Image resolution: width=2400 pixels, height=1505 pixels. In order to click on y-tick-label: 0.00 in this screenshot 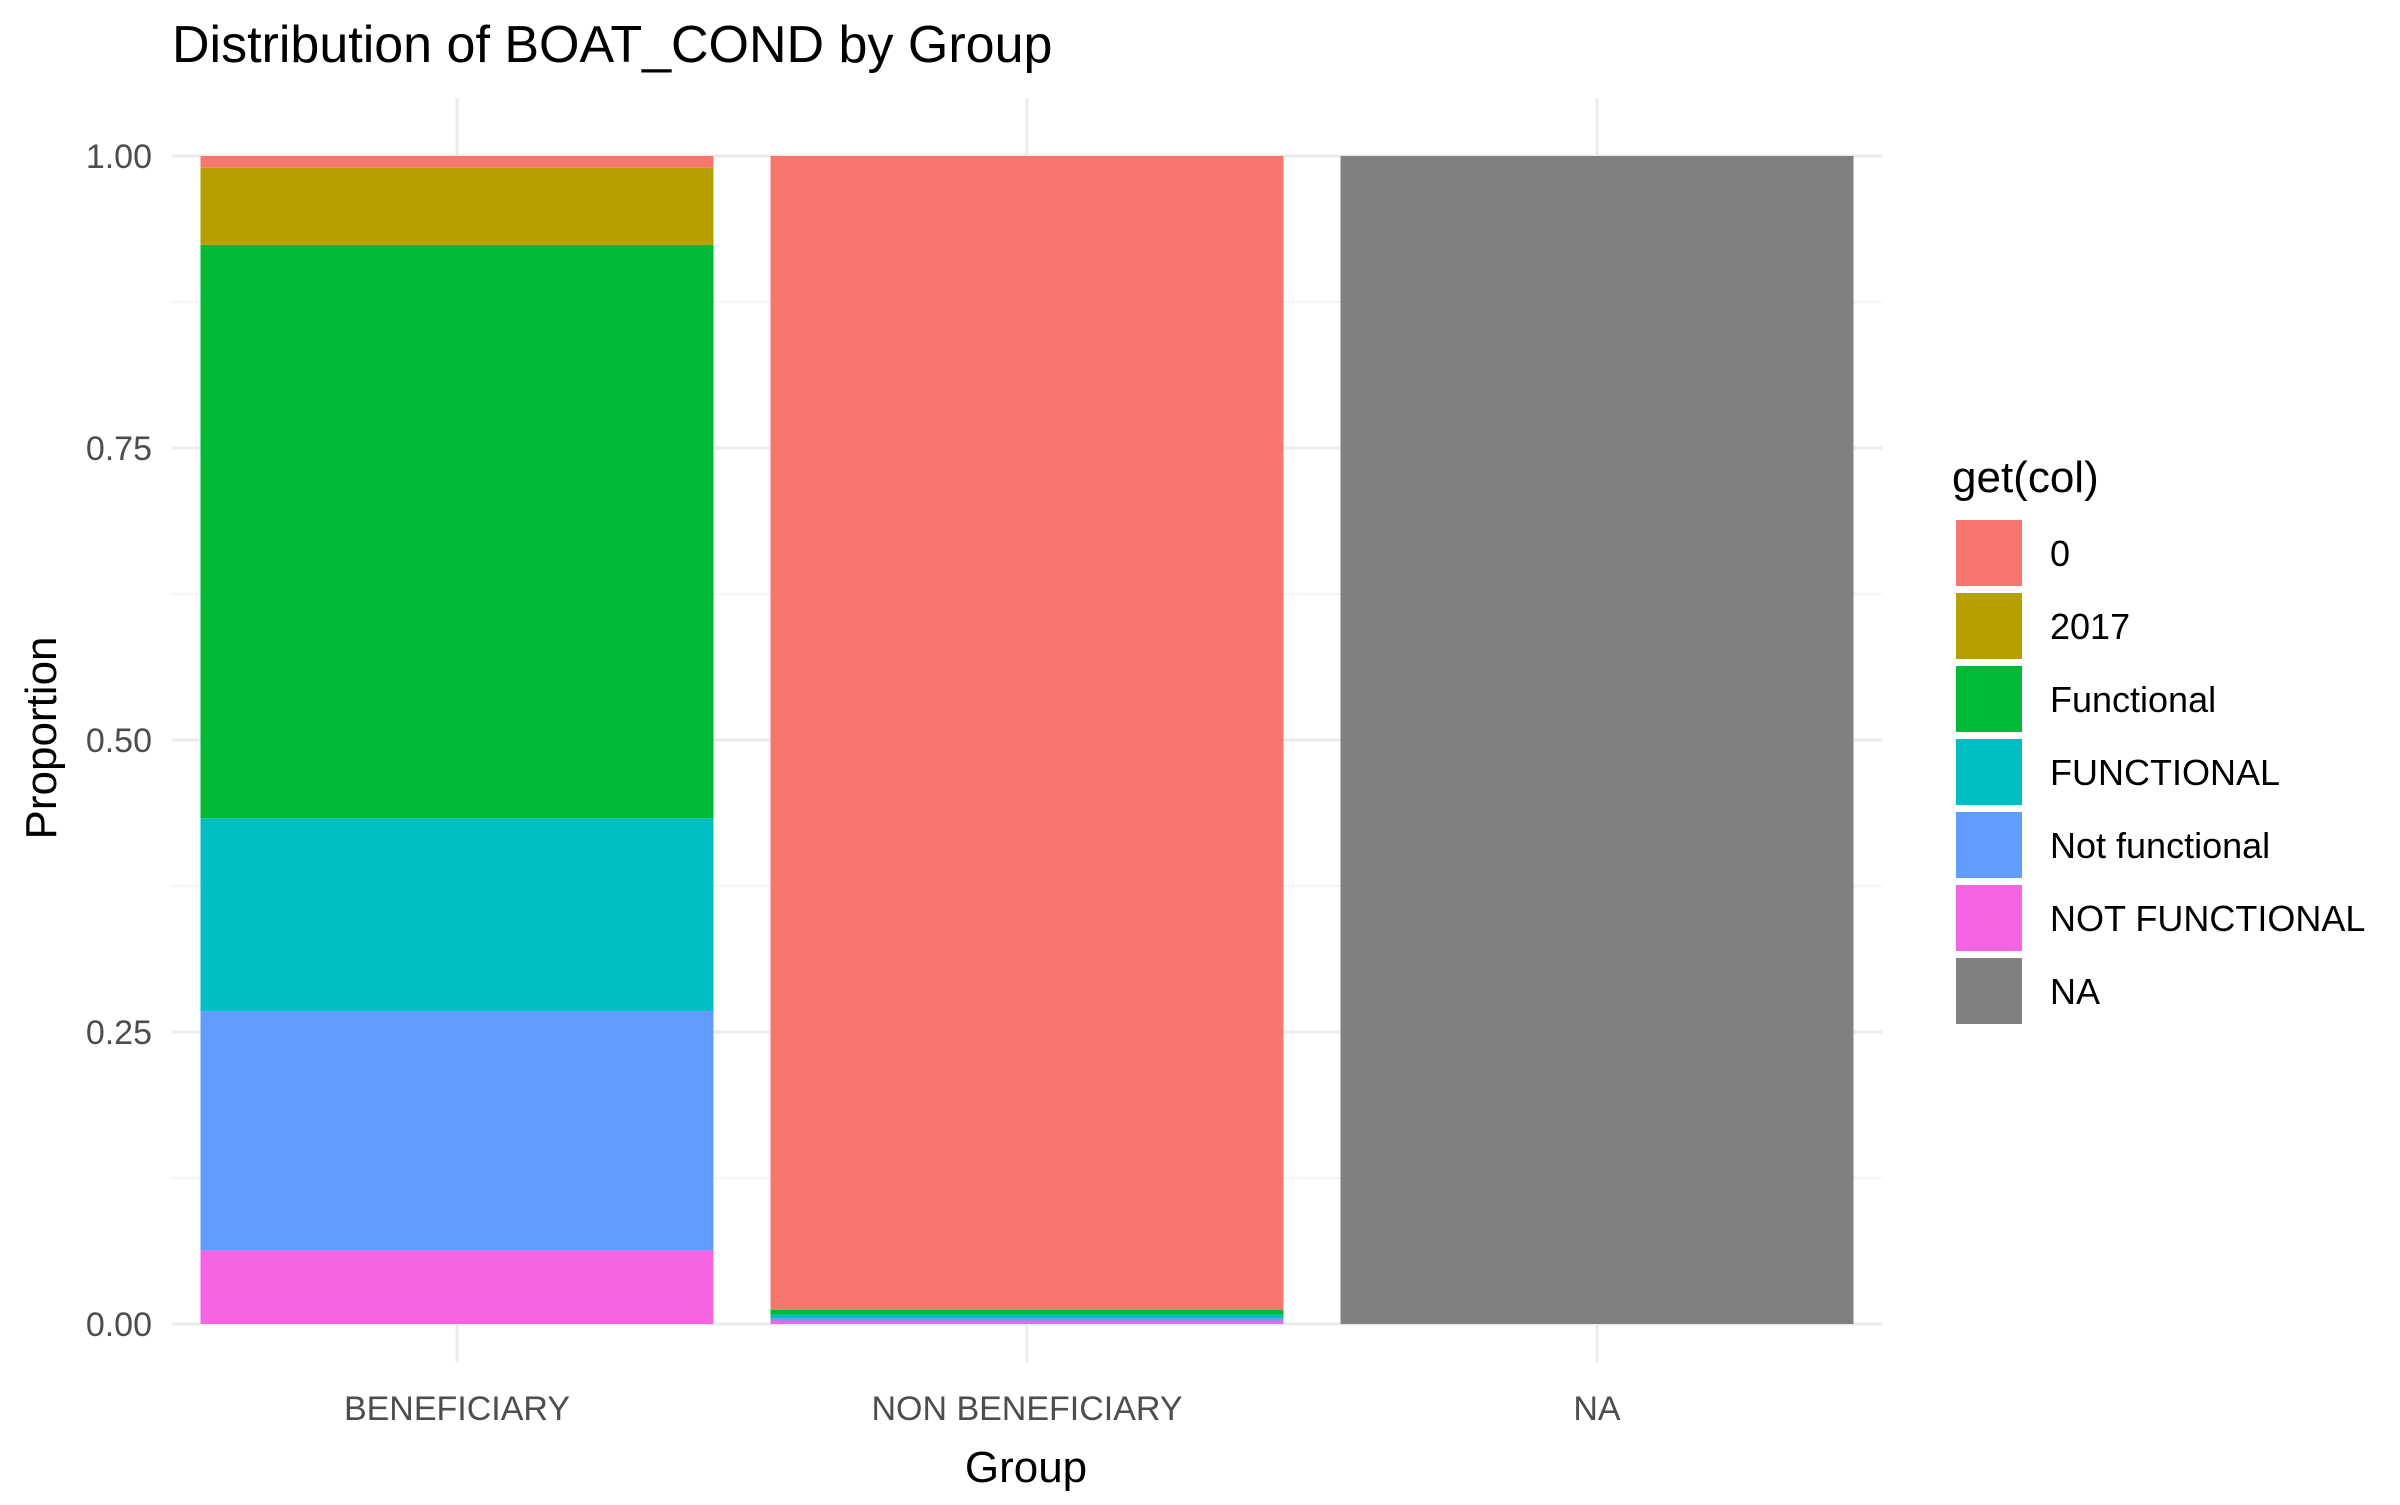, I will do `click(119, 1325)`.